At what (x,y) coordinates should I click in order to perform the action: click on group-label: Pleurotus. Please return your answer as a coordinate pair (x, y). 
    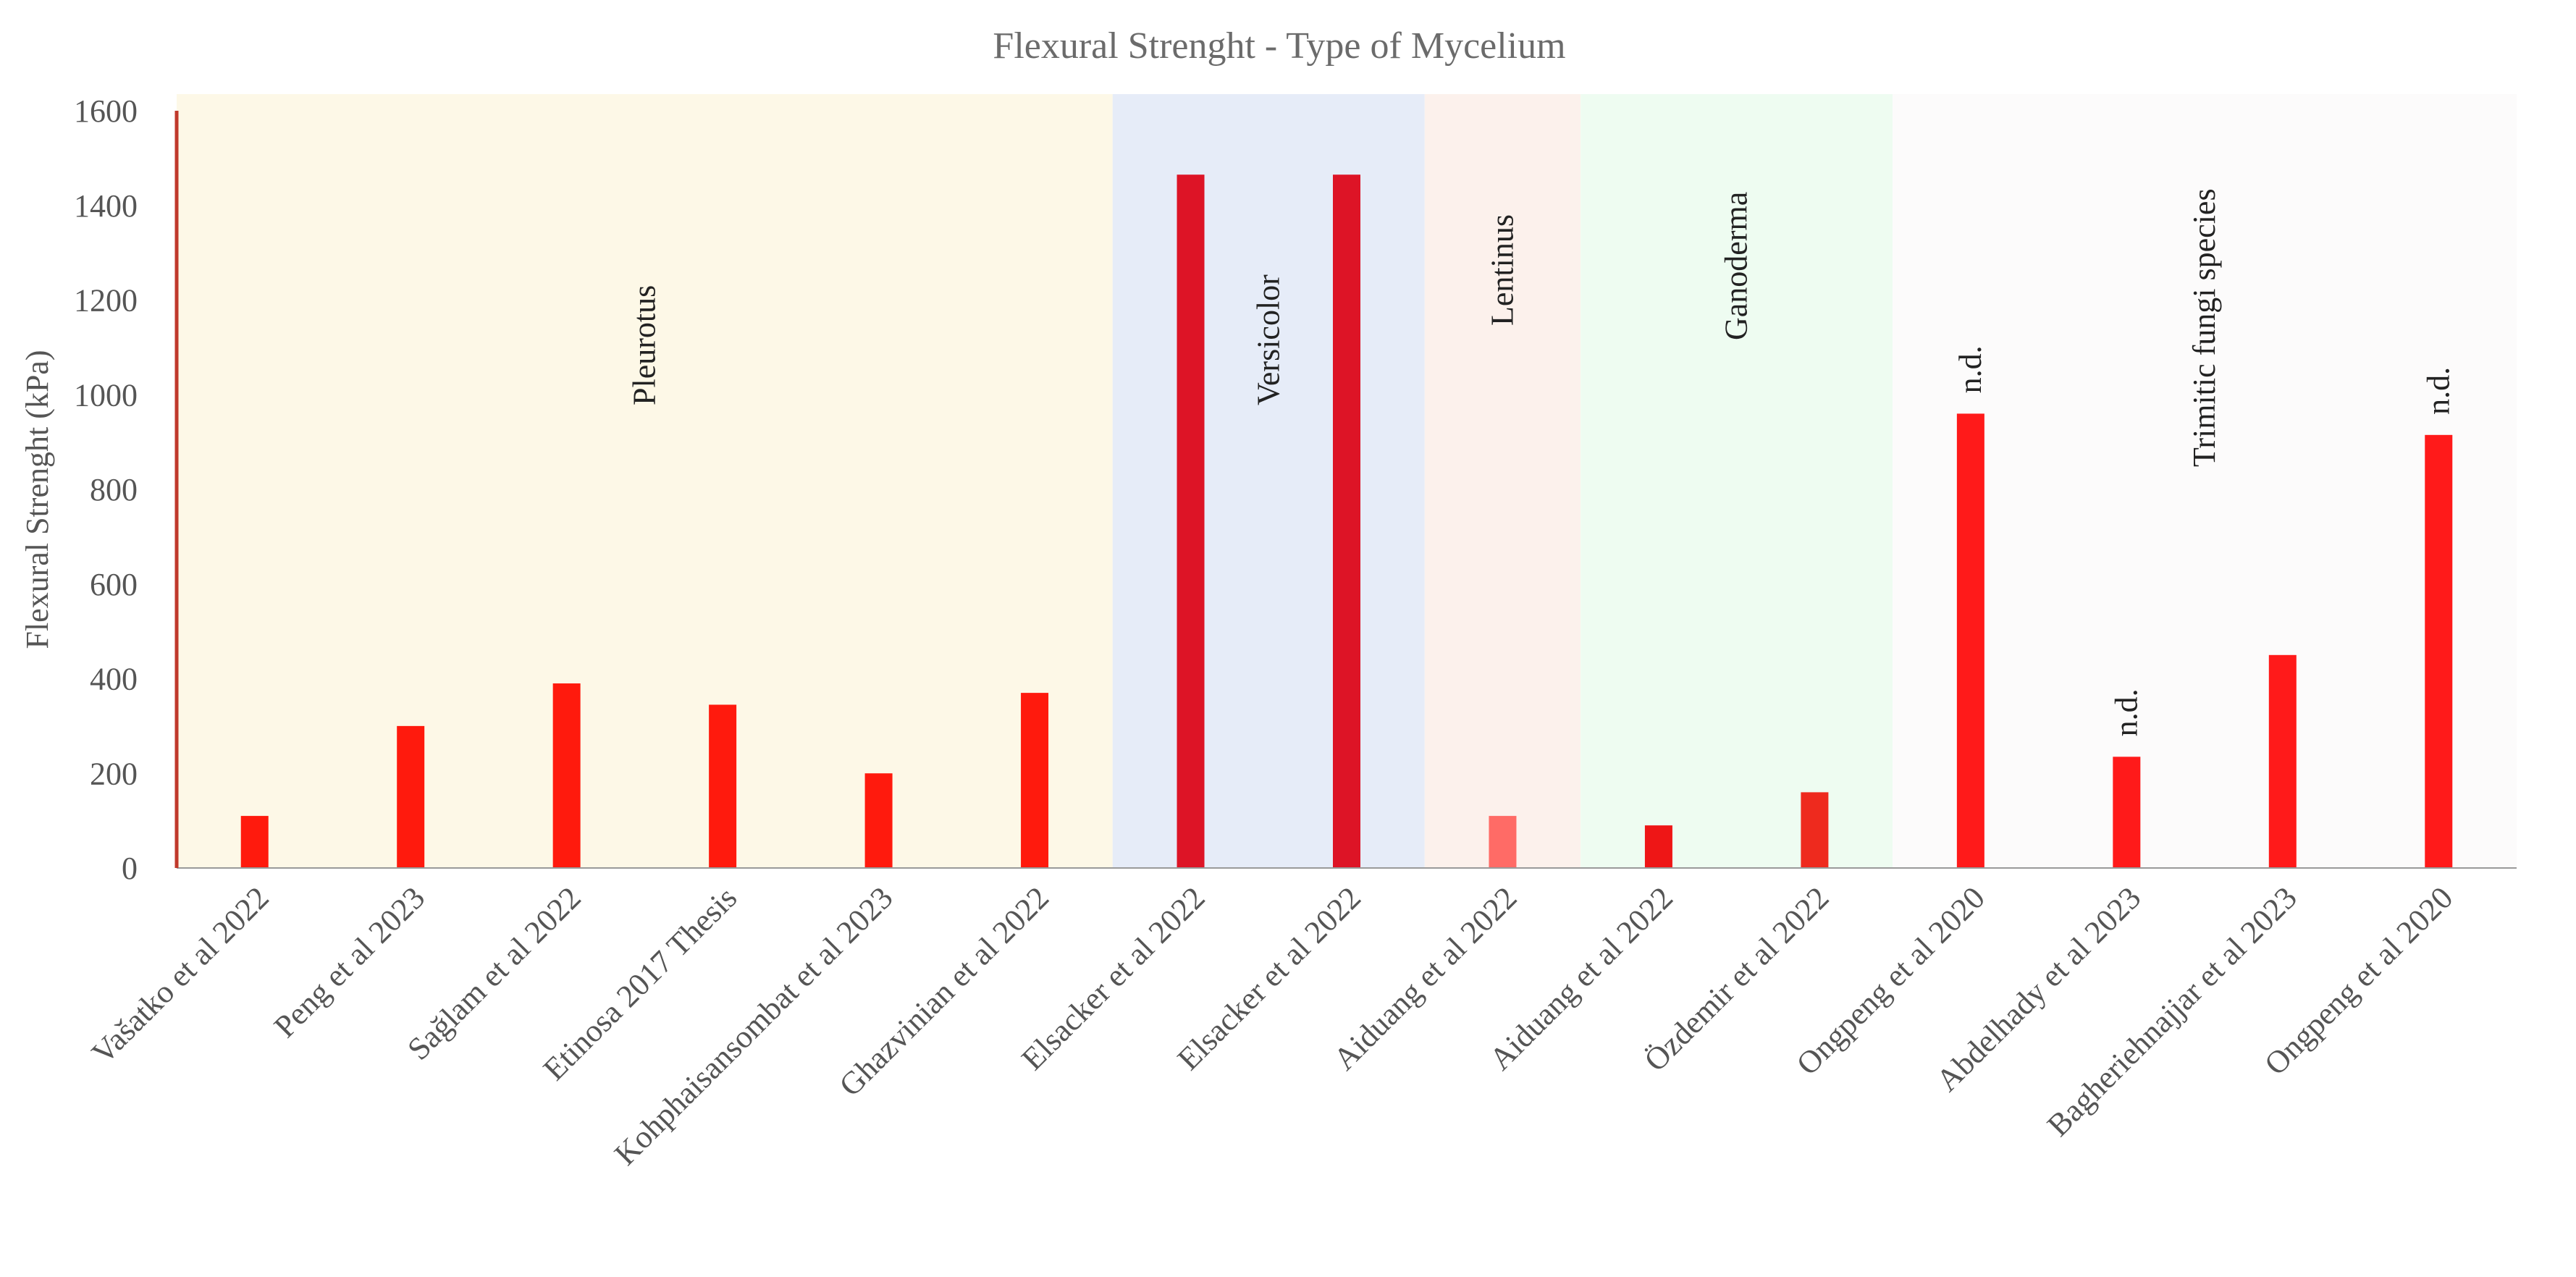
    Looking at the image, I should click on (644, 345).